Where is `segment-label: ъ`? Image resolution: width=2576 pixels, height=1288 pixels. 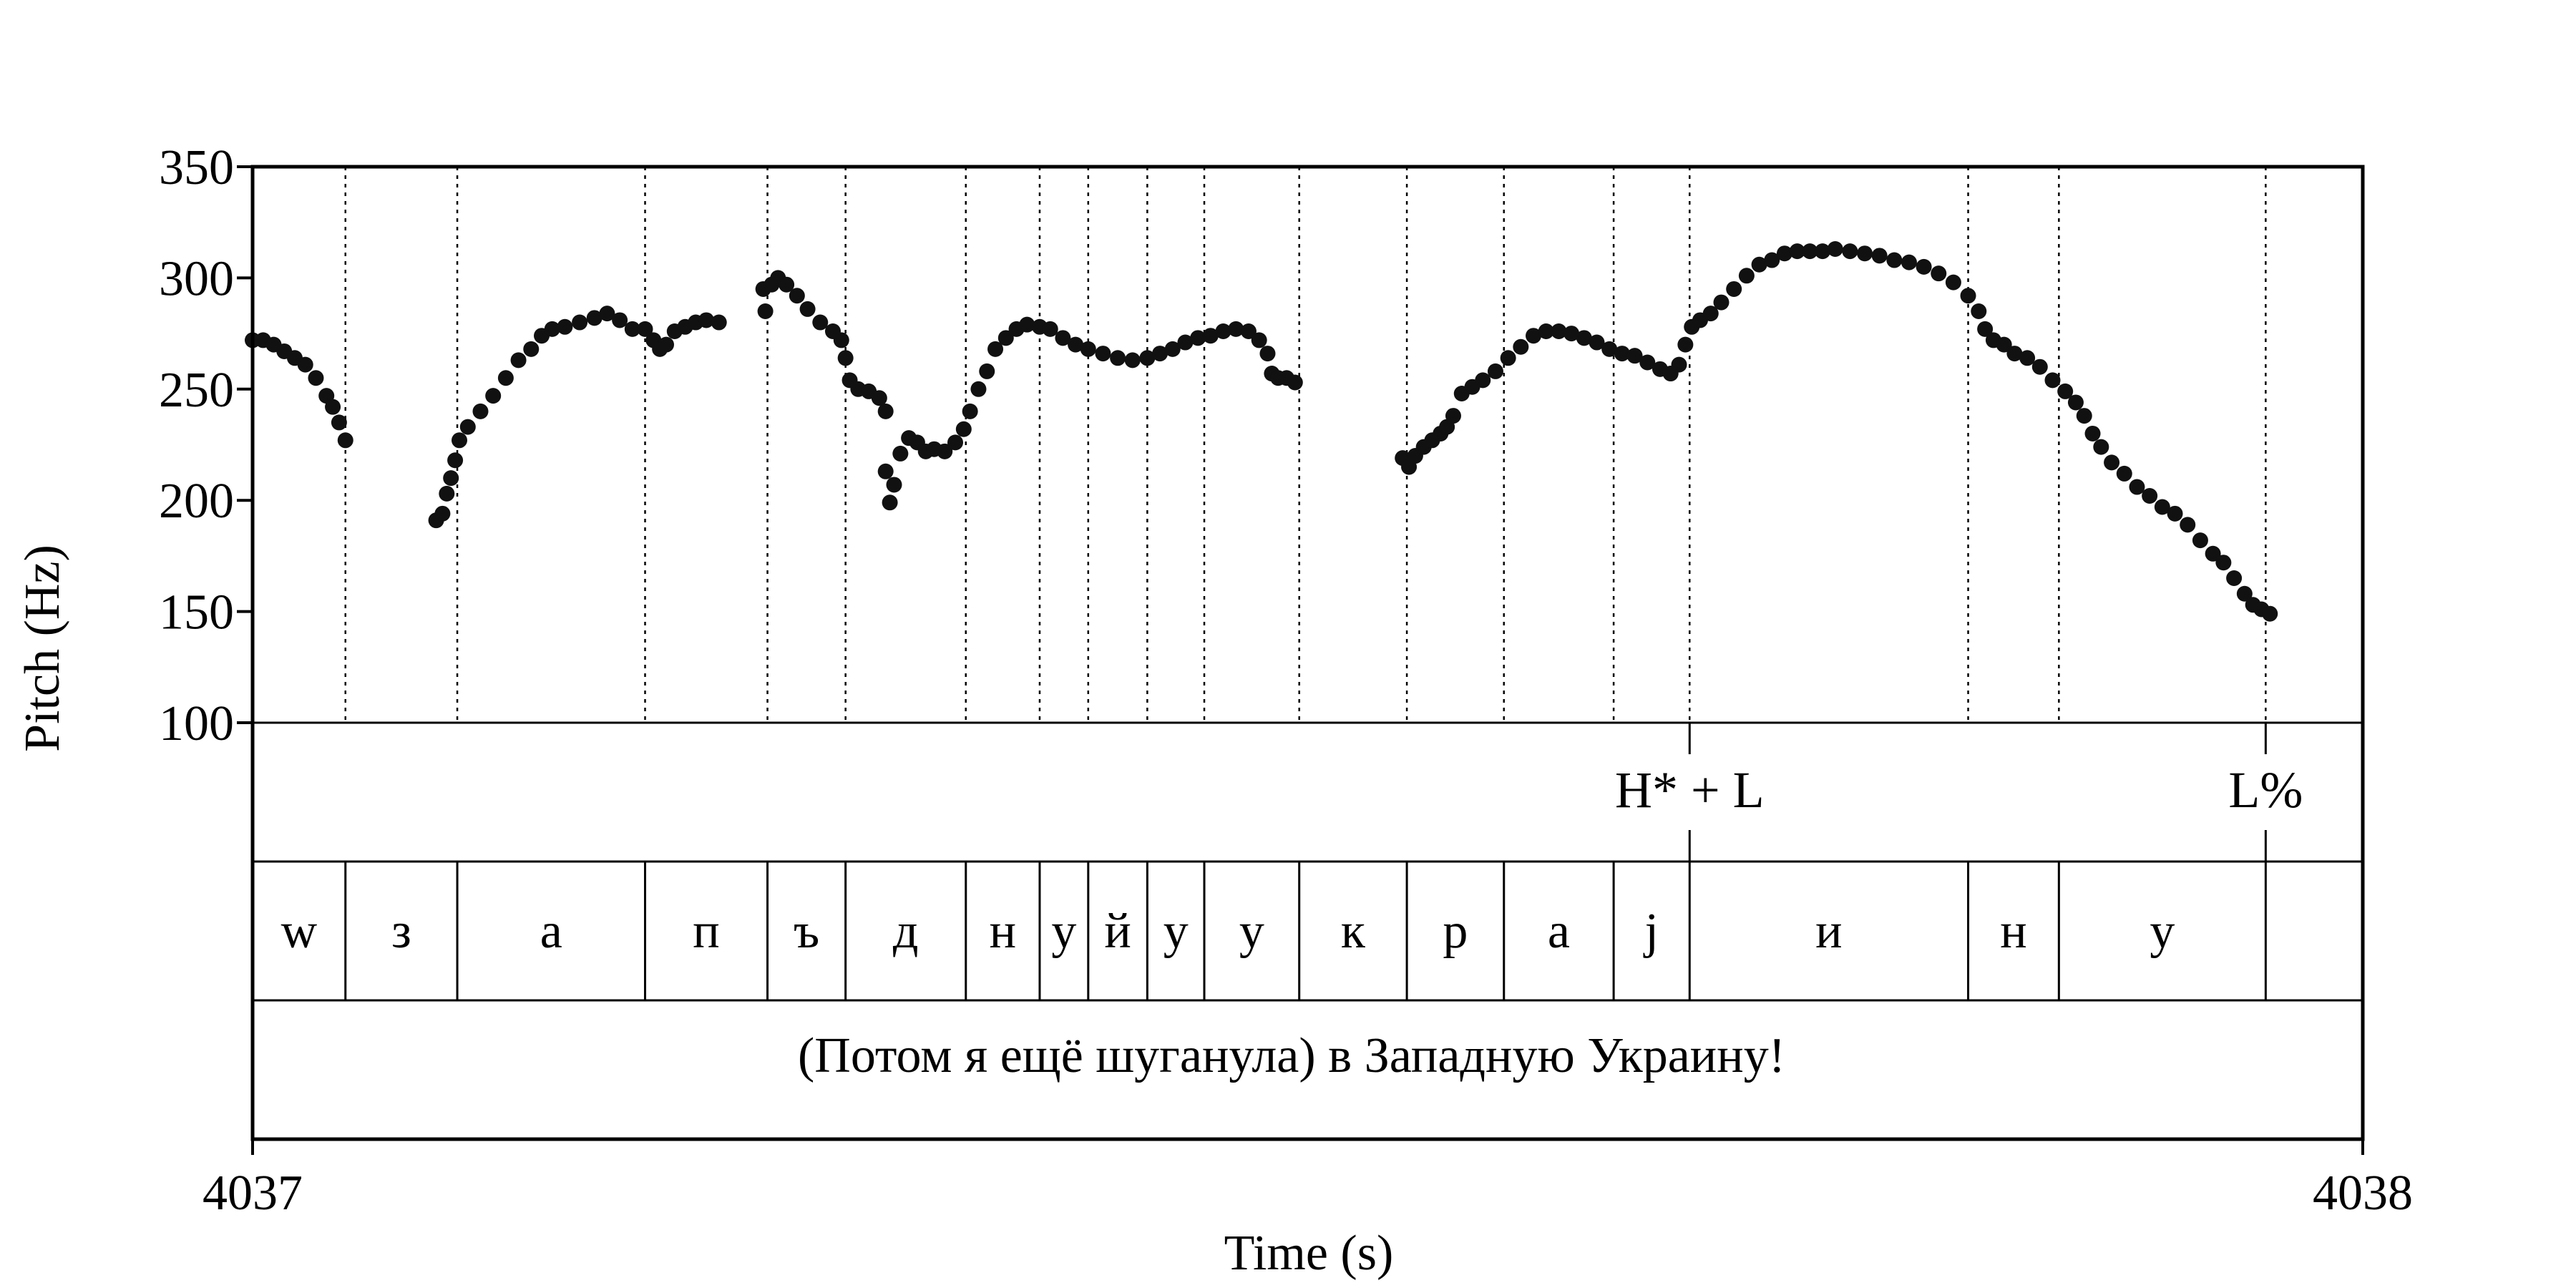 segment-label: ъ is located at coordinates (806, 931).